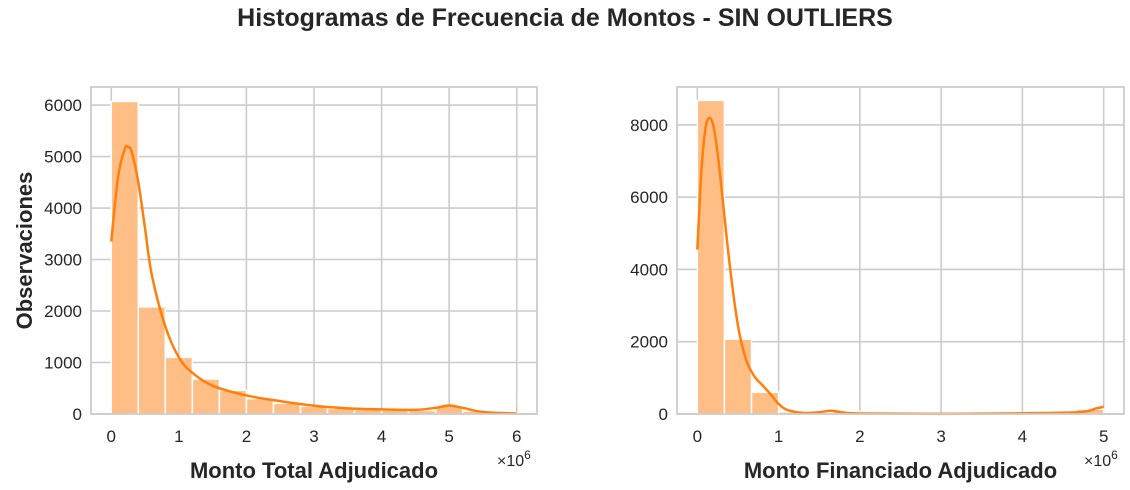 This screenshot has height=490, width=1130. I want to click on x-axis-label: Monto Total Adjudicado, so click(314, 470).